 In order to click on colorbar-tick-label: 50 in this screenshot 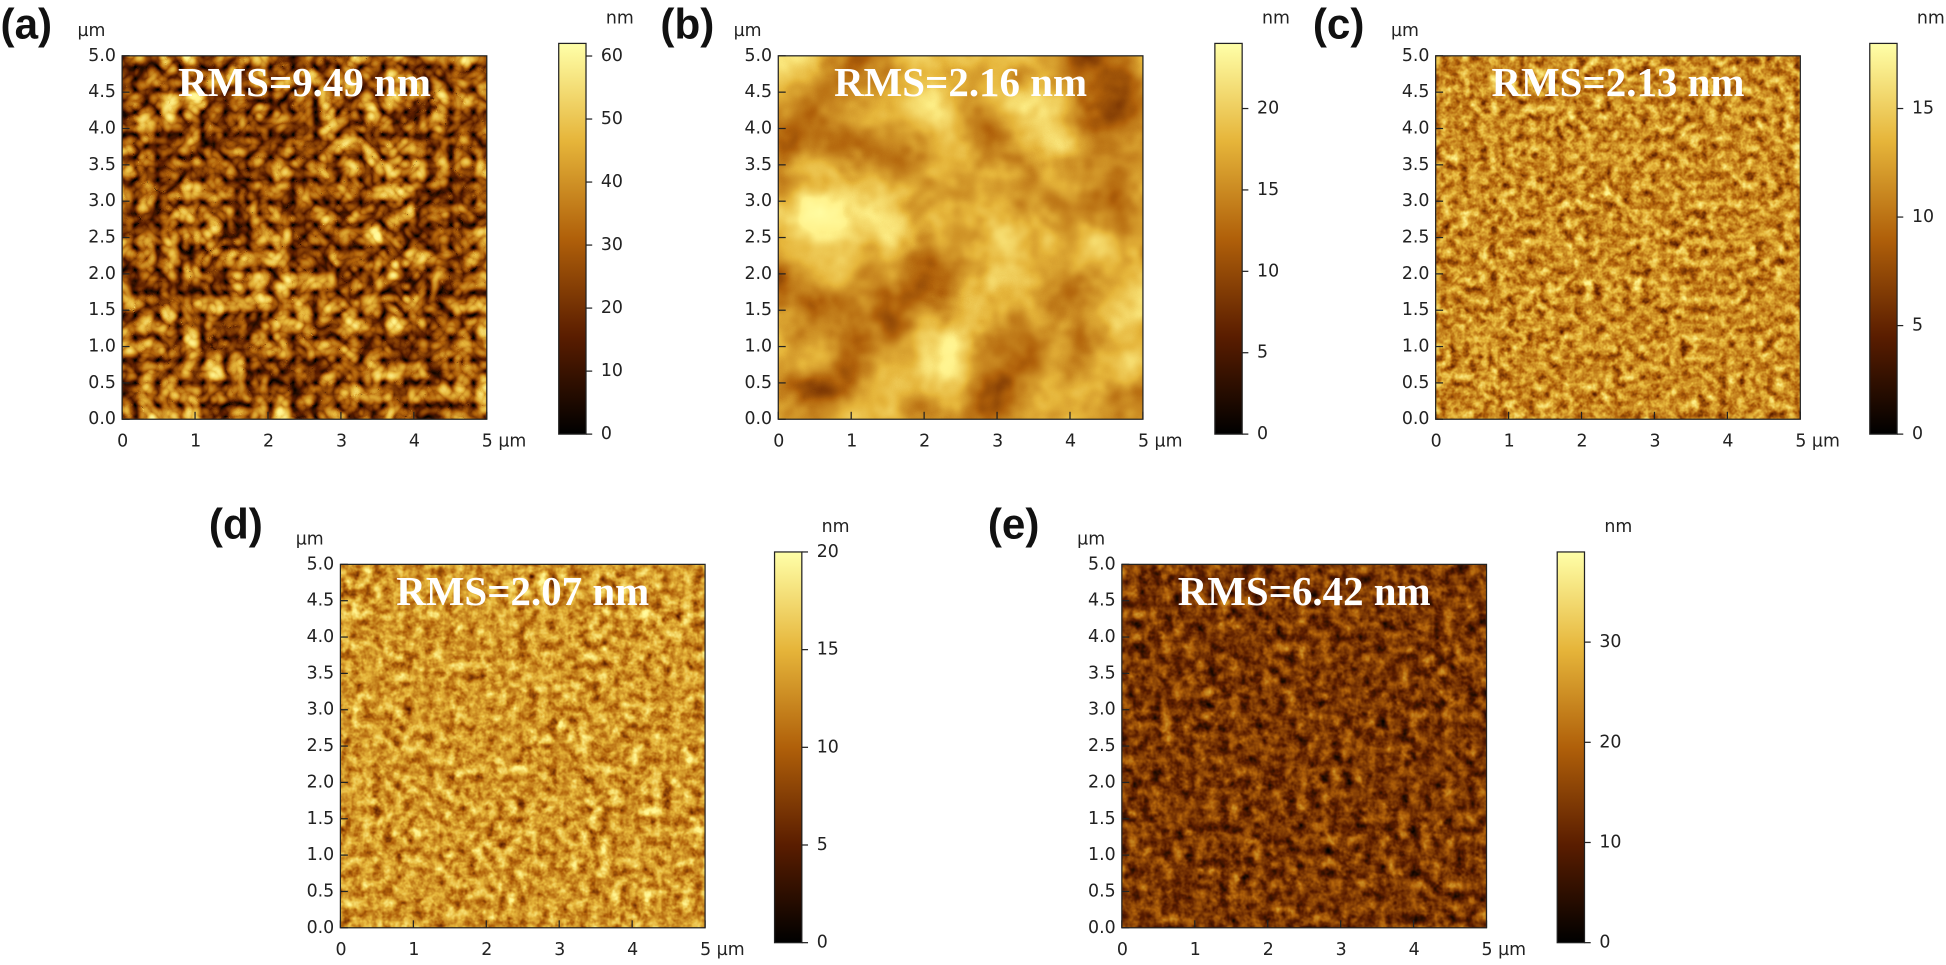, I will do `click(612, 119)`.